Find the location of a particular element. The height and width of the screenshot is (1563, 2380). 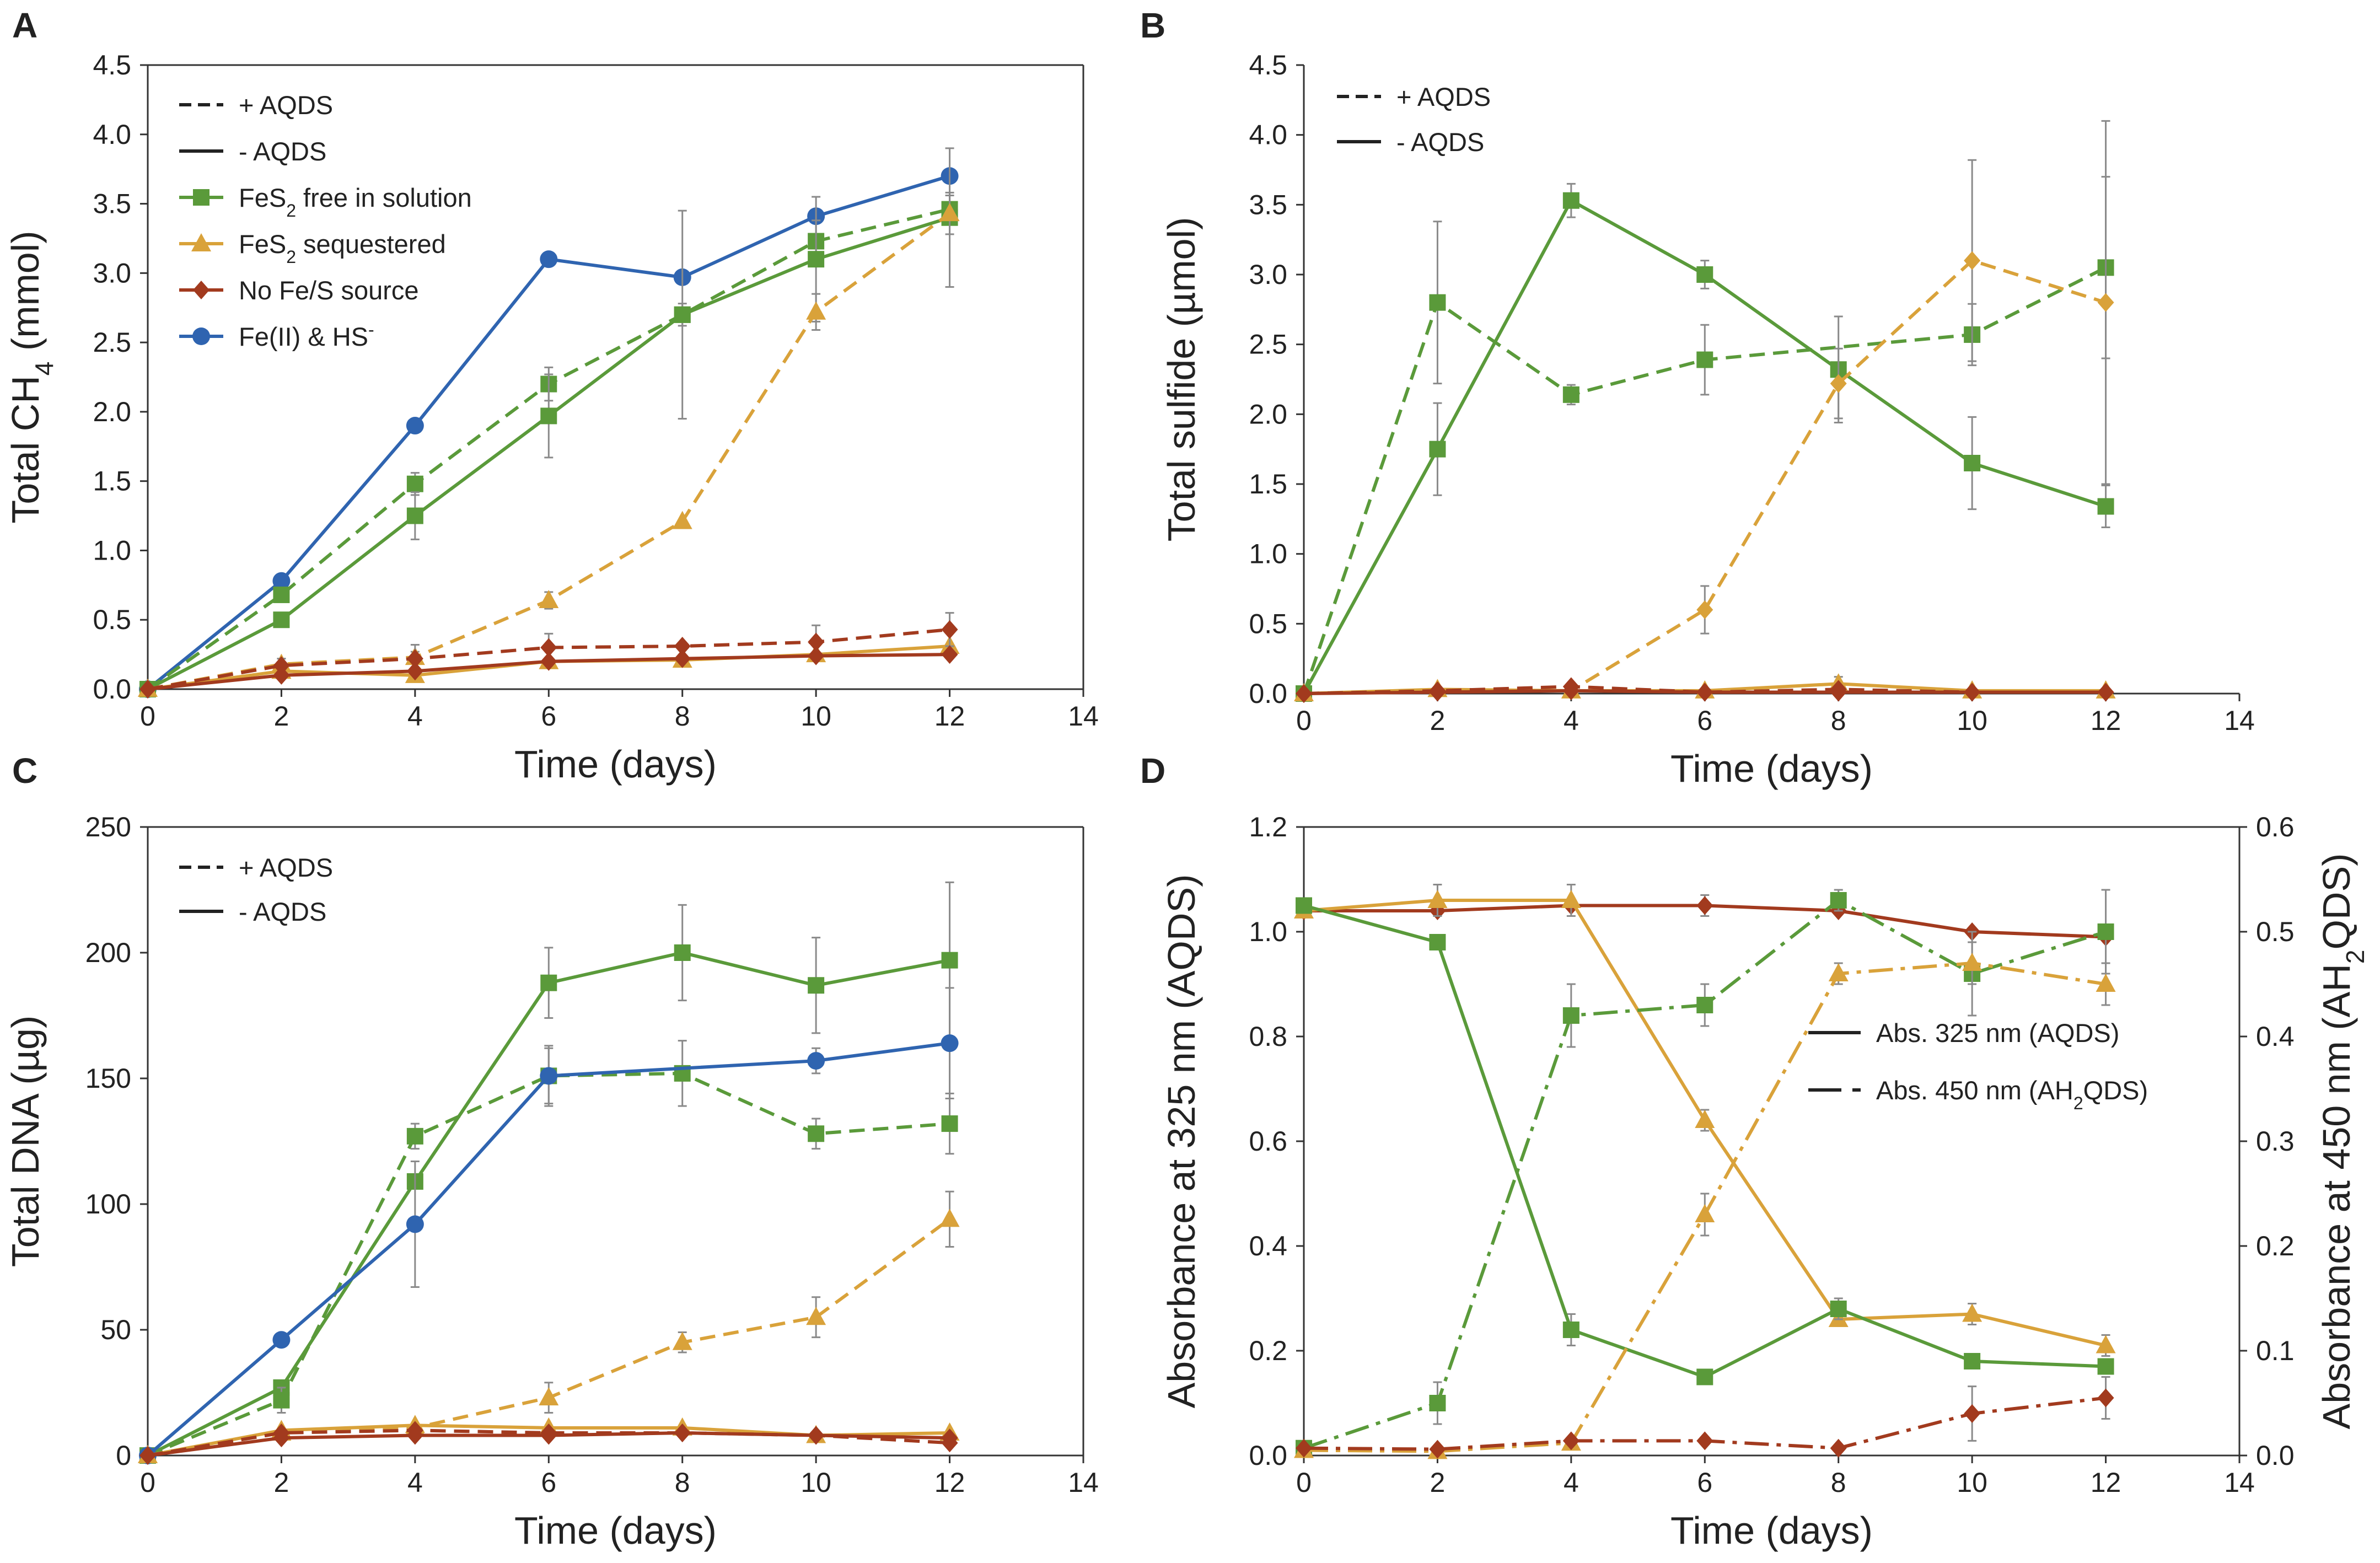

panel-letter: C is located at coordinates (24, 771).